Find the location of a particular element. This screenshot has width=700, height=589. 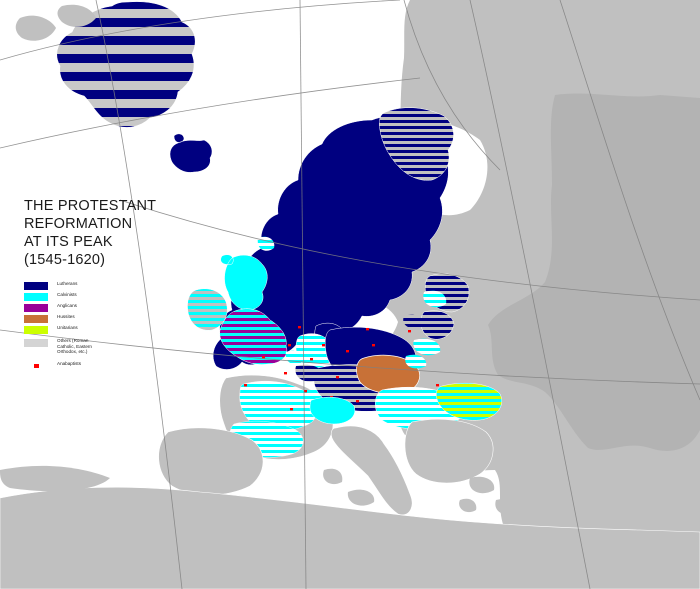

legend-label-anglicans: Anglicans is located at coordinates (67, 305).